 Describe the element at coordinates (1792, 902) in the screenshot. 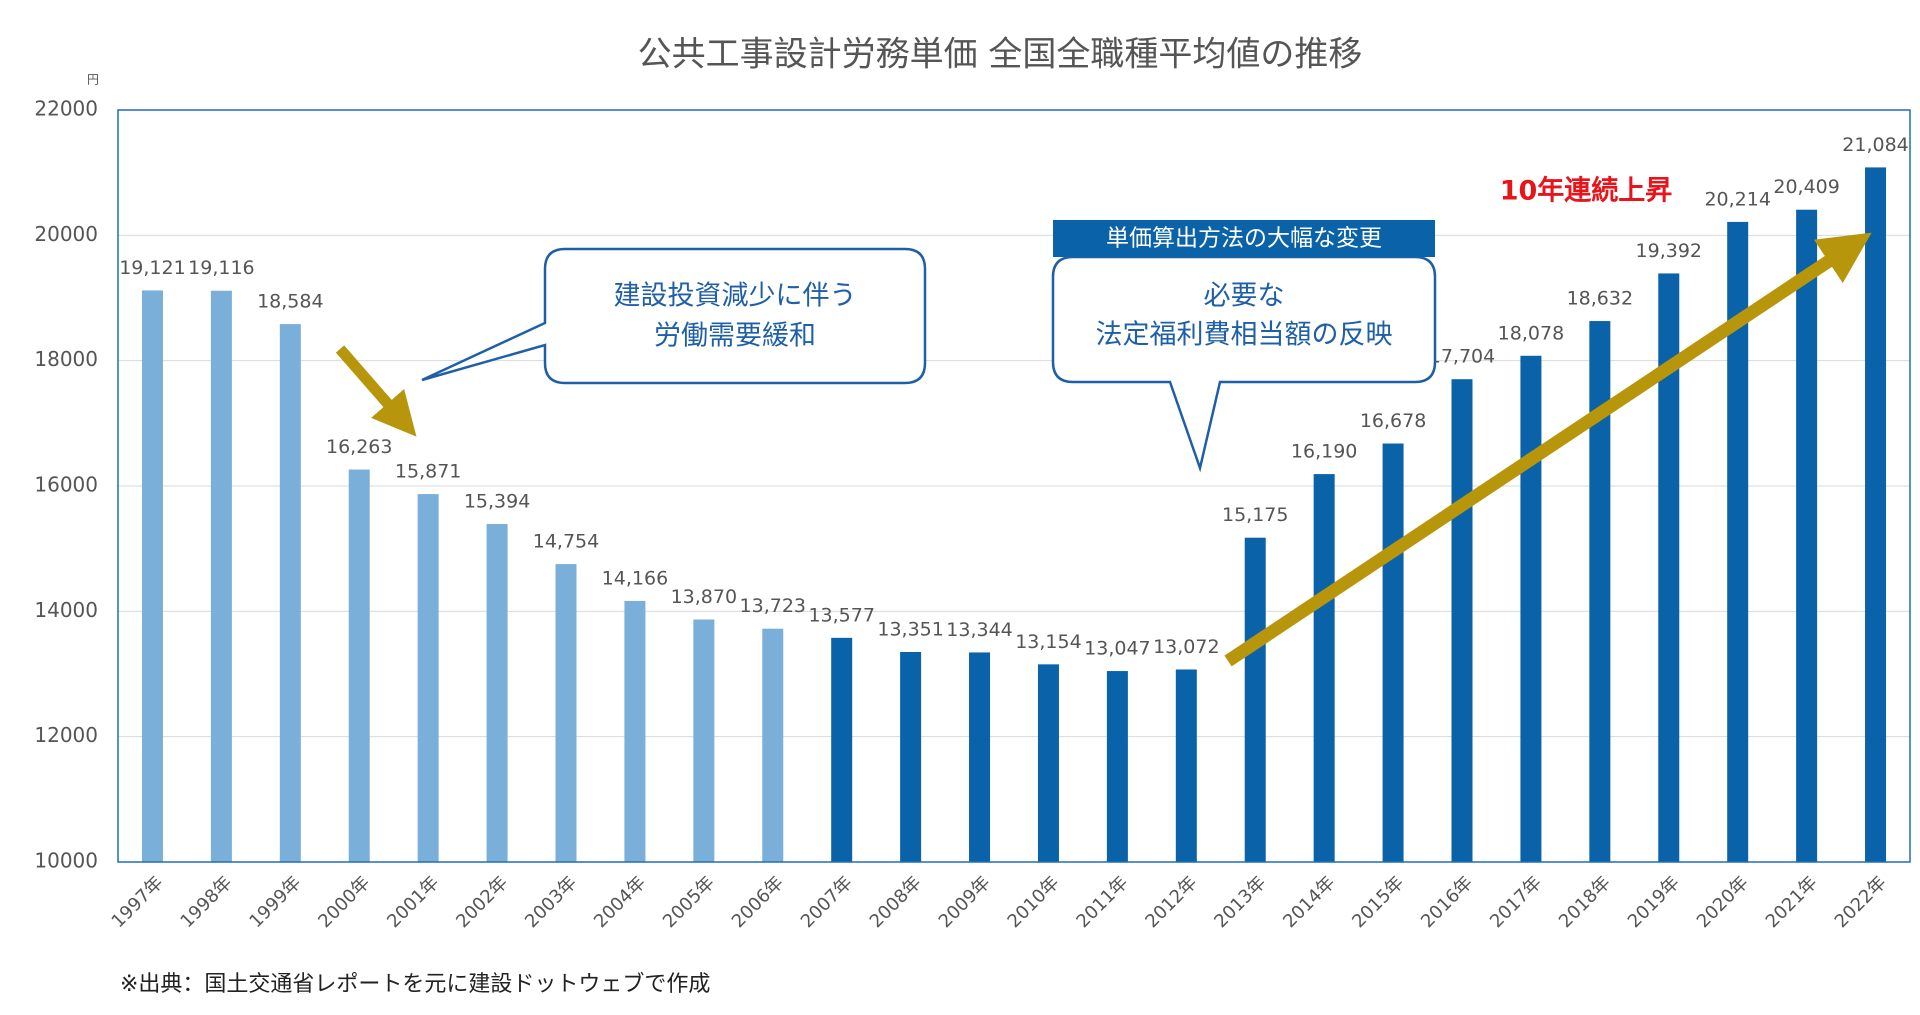

I see `x-tick-label: 2021年` at that location.